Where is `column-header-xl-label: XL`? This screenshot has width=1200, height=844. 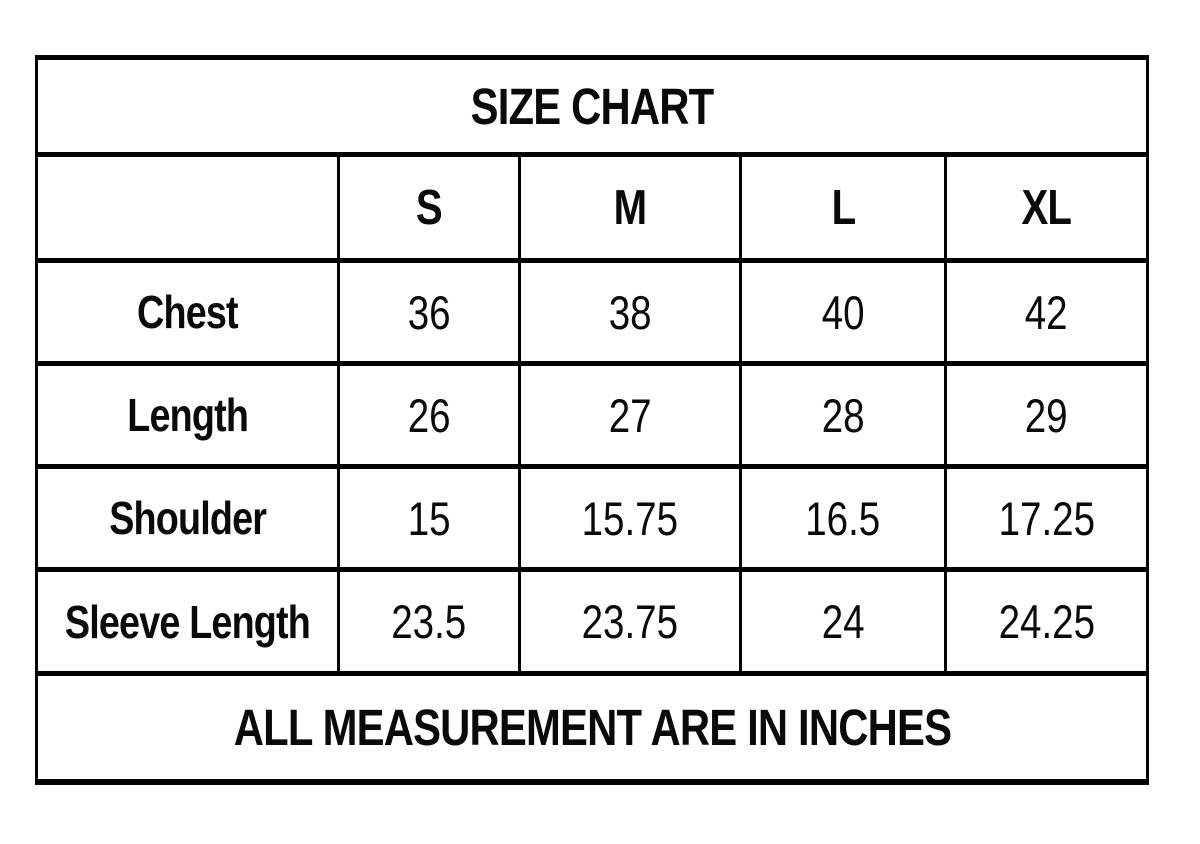
column-header-xl-label: XL is located at coordinates (1047, 207).